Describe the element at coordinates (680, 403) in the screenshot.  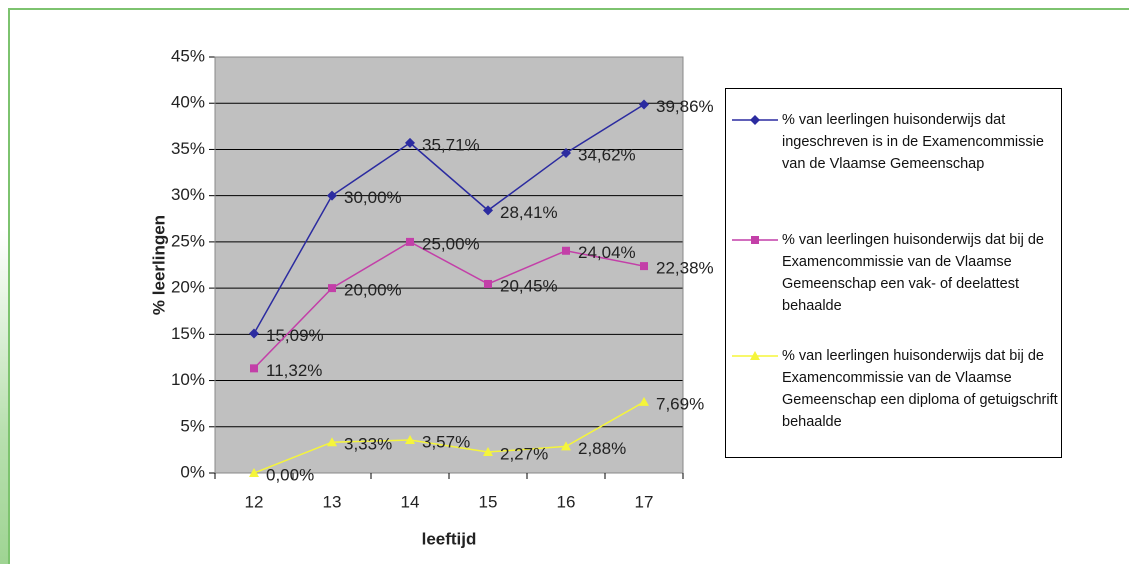
I see `data-label: 7,69%` at that location.